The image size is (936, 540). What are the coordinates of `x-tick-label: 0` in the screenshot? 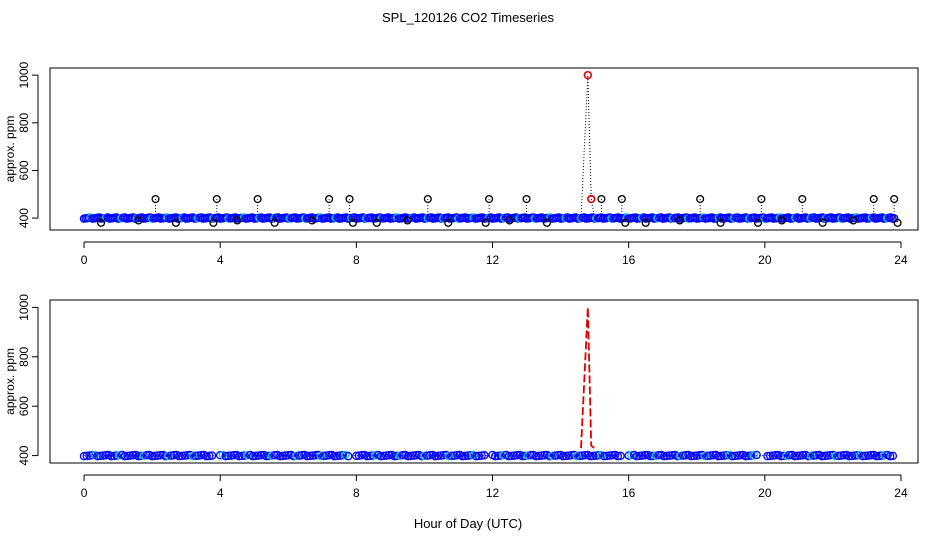 It's located at (84, 260).